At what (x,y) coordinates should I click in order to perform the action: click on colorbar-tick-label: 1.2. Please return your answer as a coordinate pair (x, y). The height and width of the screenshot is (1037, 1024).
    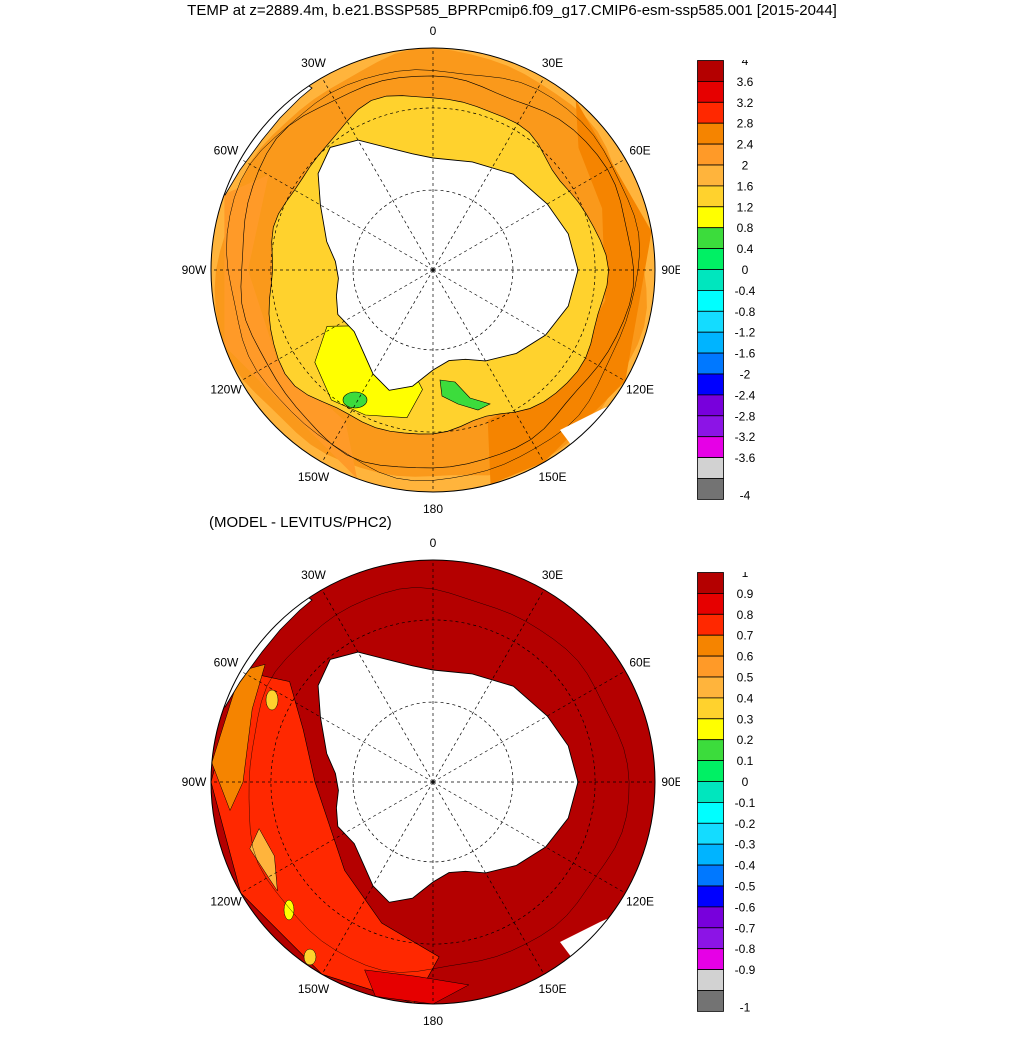
    Looking at the image, I should click on (745, 207).